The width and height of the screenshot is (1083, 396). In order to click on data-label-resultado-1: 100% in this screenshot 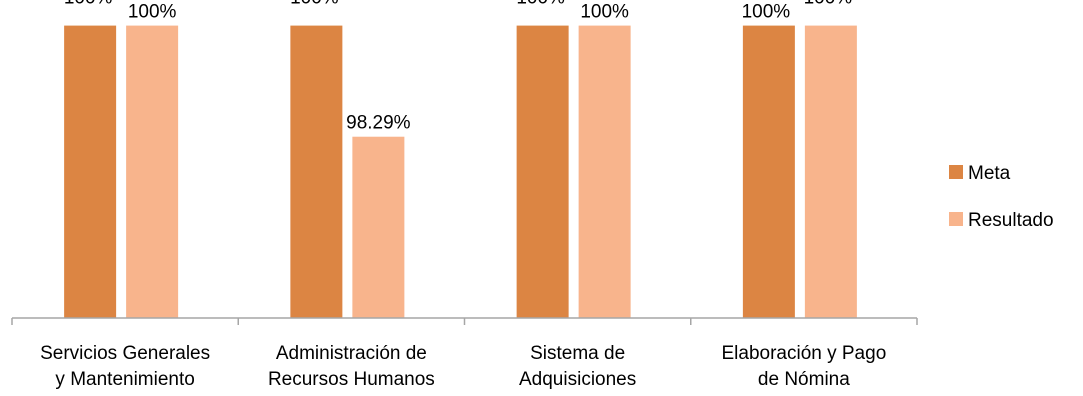, I will do `click(152, 12)`.